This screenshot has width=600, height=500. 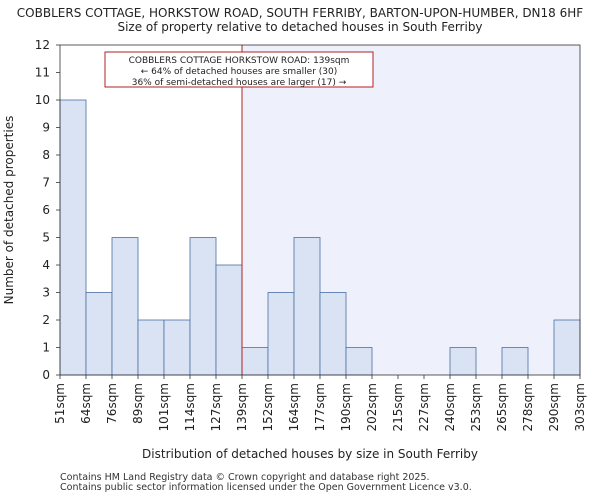 I want to click on bar-114sqm, so click(x=203, y=306).